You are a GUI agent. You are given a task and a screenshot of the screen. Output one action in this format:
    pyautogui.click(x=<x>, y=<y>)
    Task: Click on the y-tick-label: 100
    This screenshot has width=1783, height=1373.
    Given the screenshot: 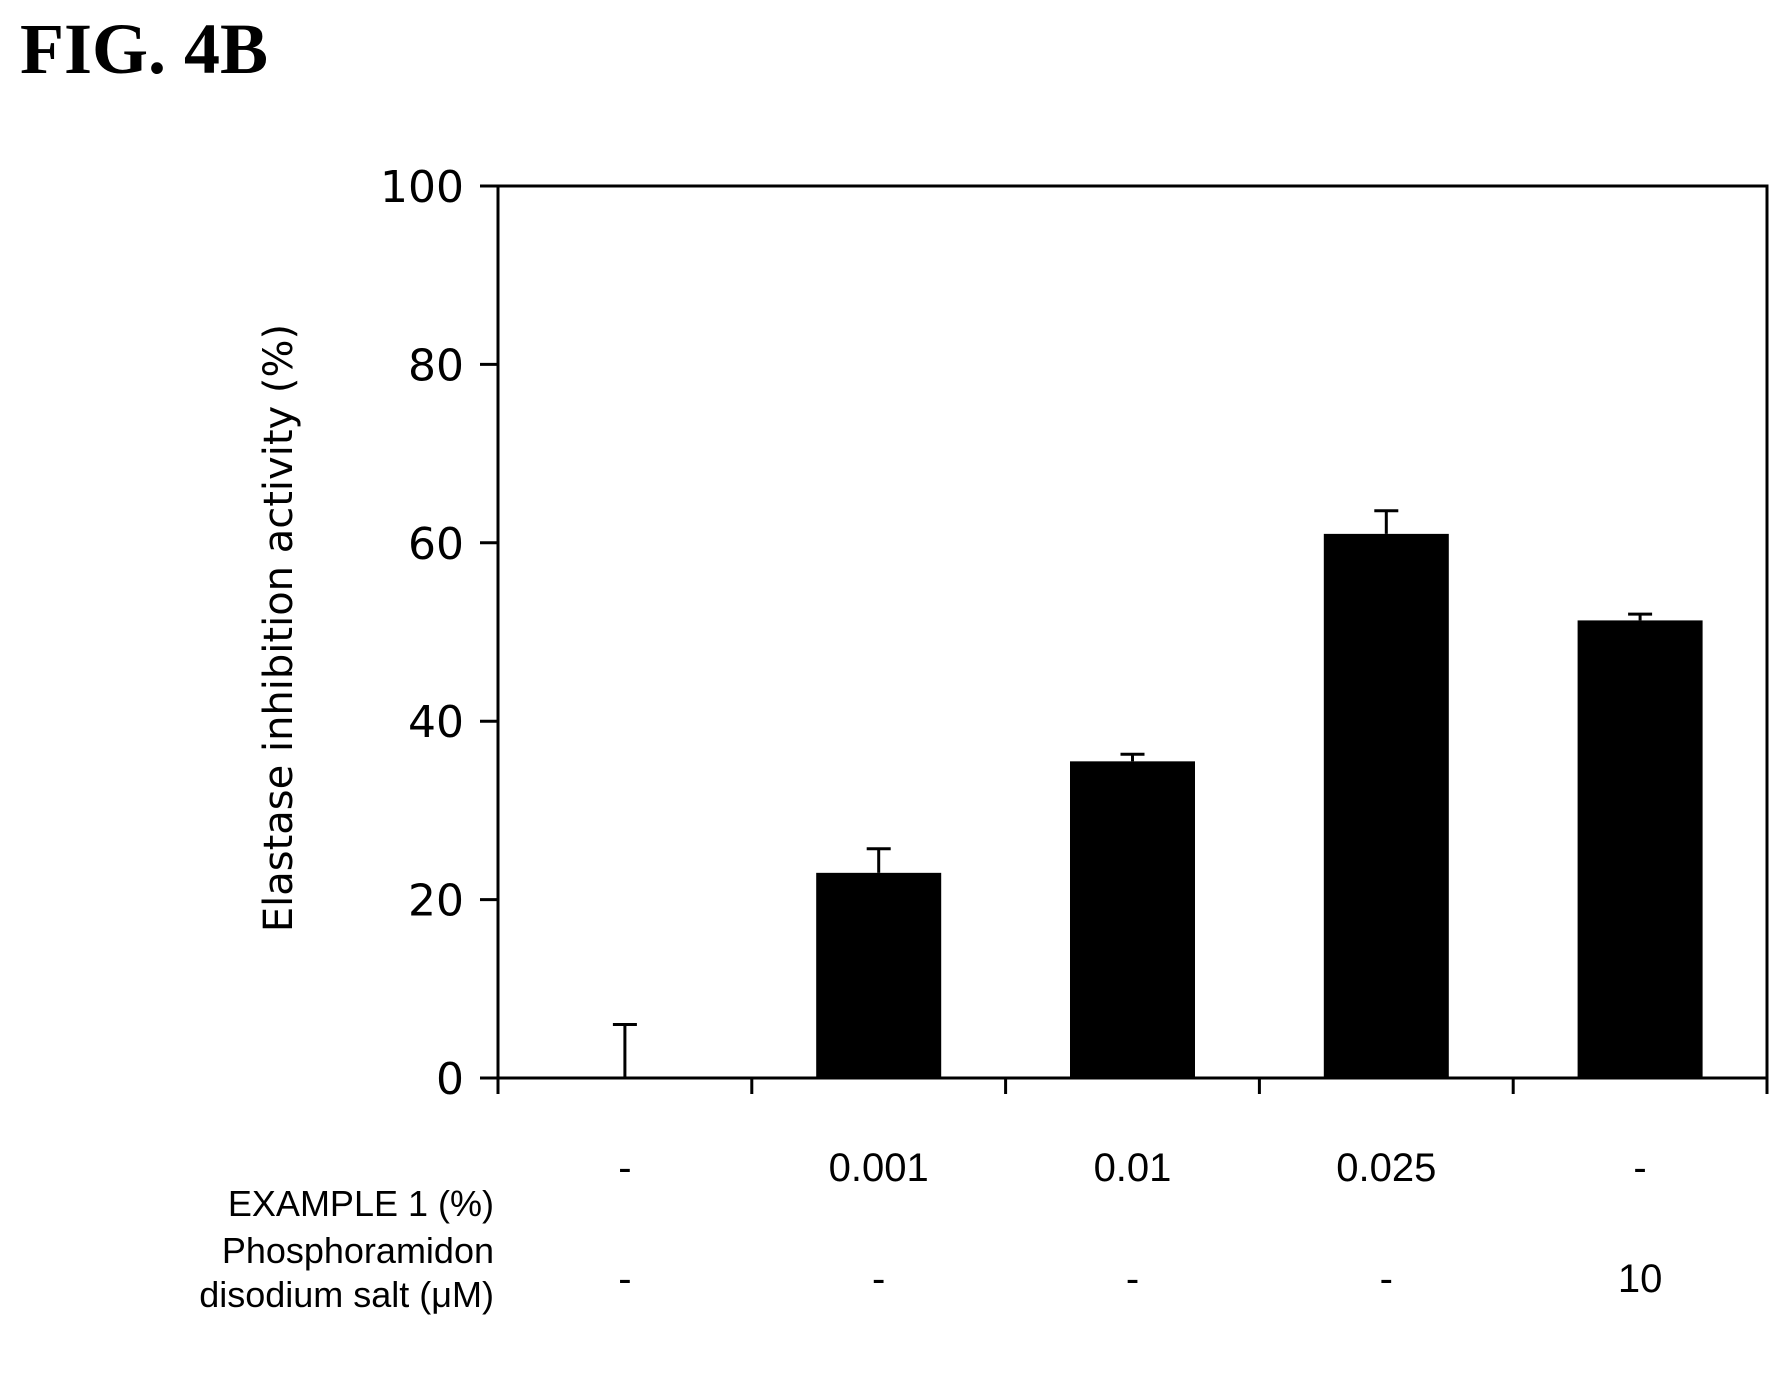 What is the action you would take?
    pyautogui.click(x=422, y=187)
    